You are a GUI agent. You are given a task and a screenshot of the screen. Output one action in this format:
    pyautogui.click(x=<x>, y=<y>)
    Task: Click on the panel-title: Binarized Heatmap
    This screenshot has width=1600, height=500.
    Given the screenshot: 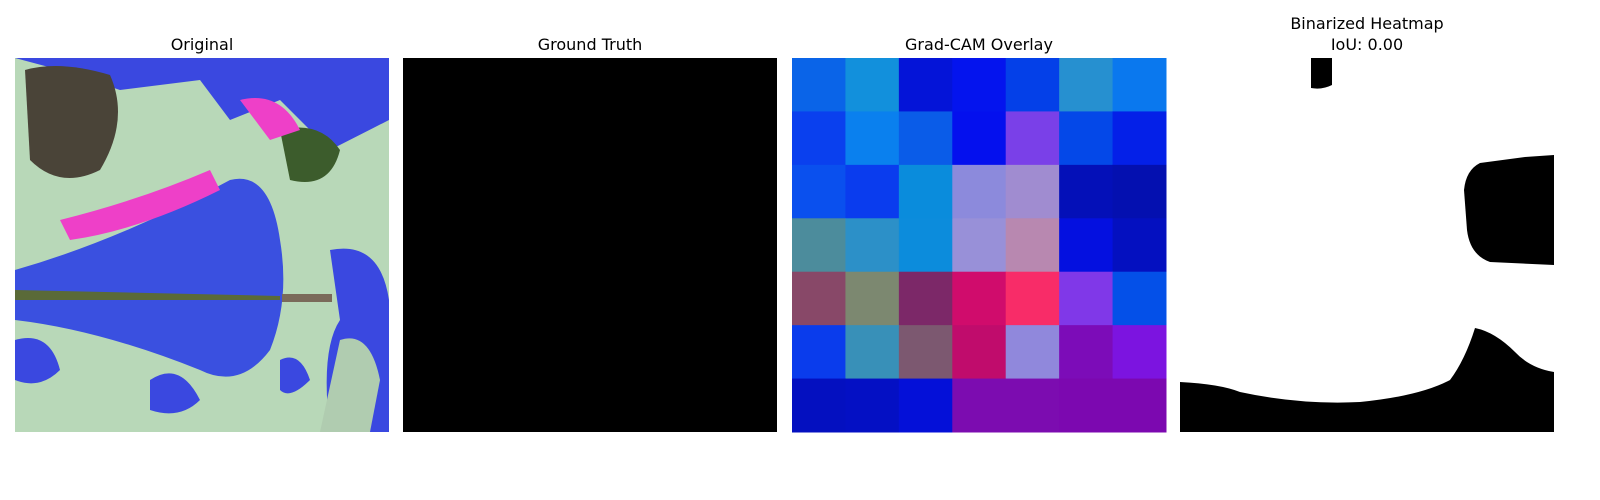 What is the action you would take?
    pyautogui.click(x=1366, y=23)
    